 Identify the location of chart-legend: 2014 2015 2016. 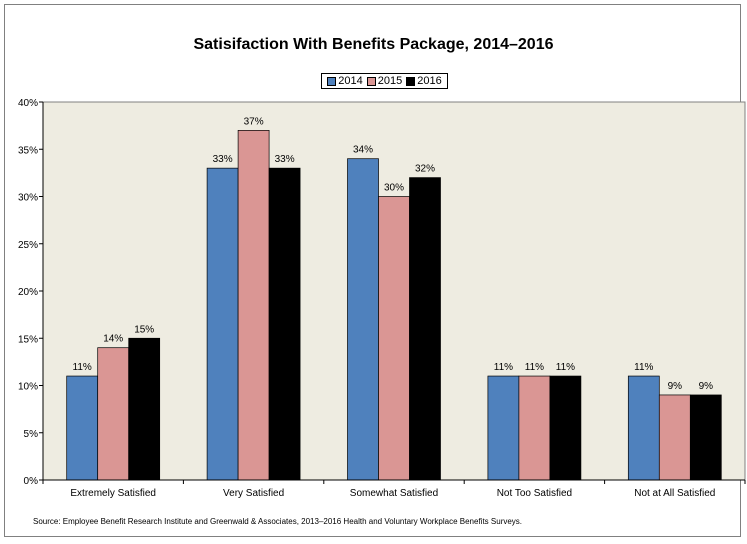
(384, 81).